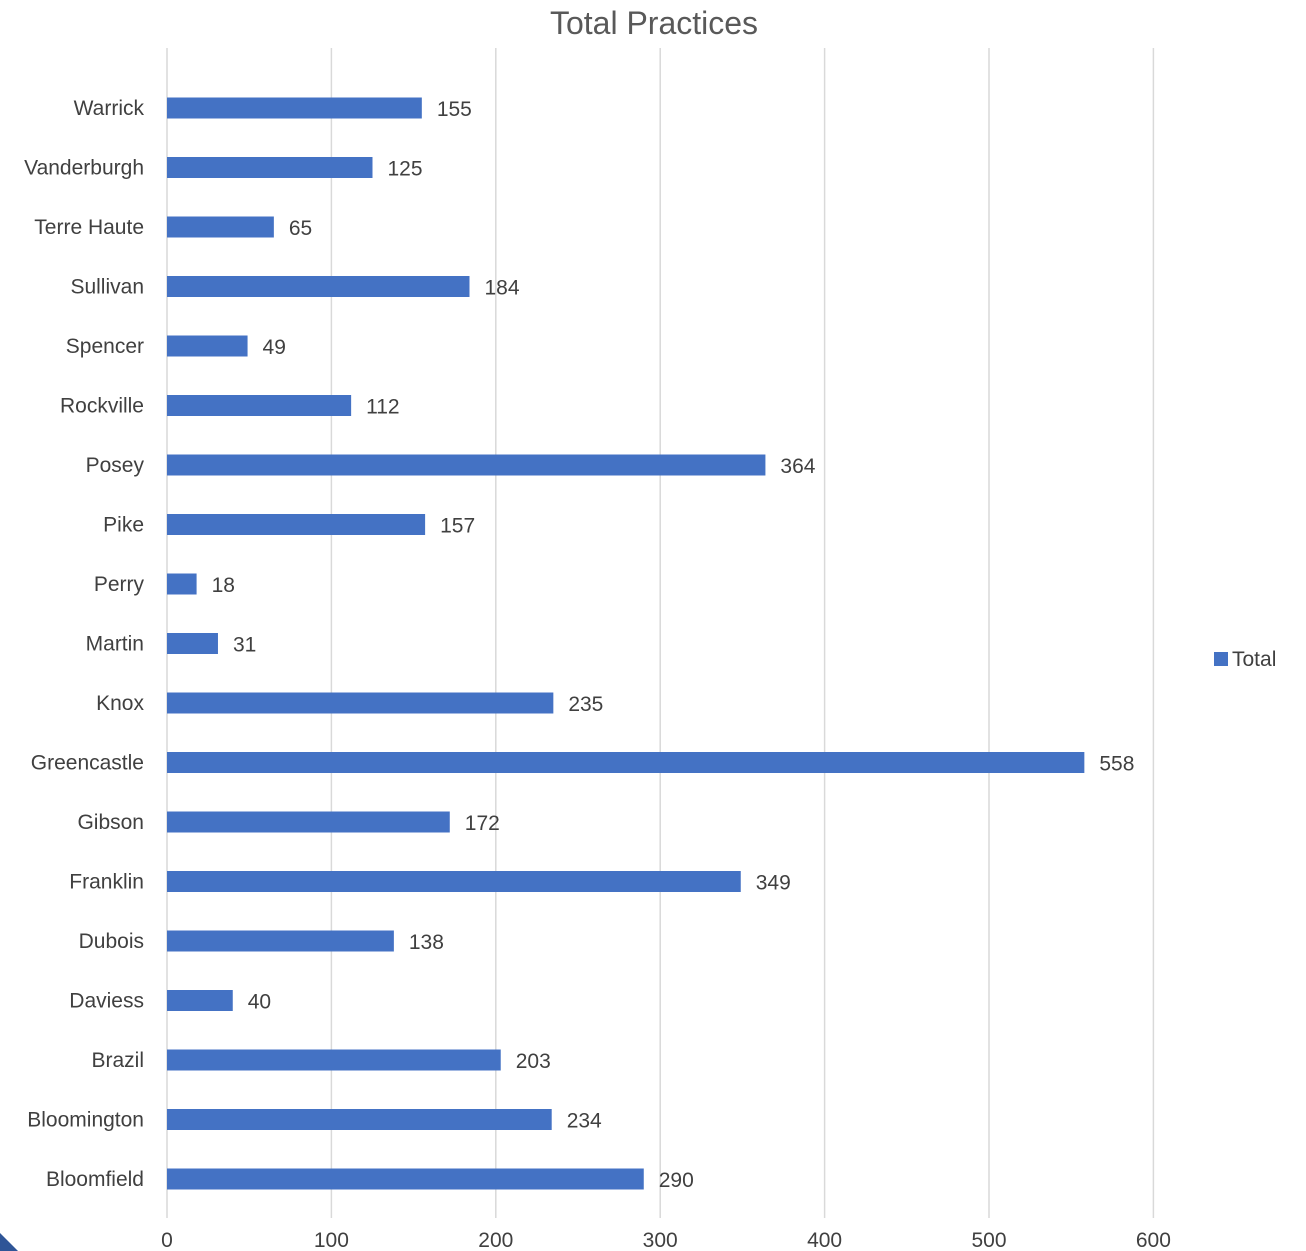  I want to click on bar-spencer, so click(207, 346).